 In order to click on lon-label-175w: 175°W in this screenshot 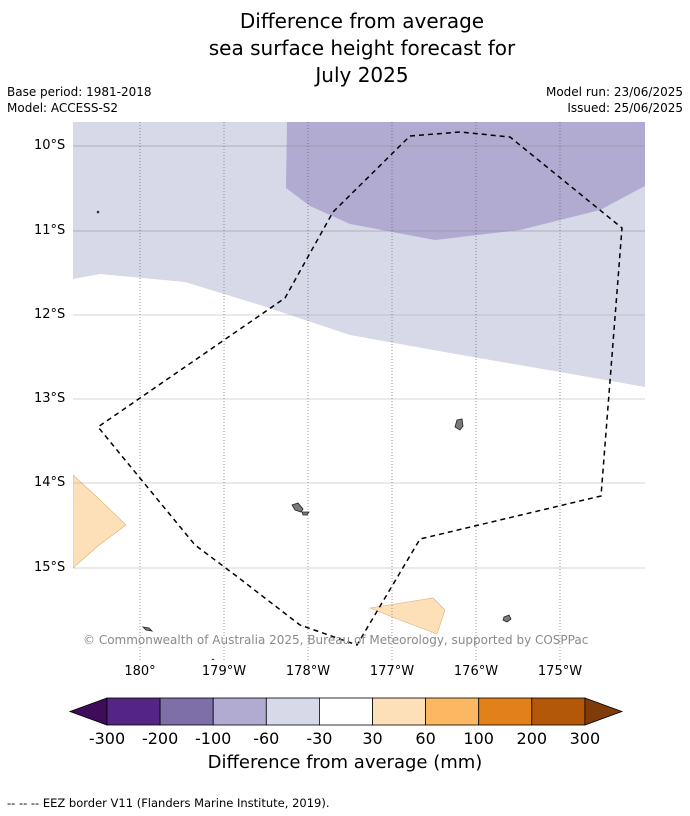, I will do `click(560, 671)`.